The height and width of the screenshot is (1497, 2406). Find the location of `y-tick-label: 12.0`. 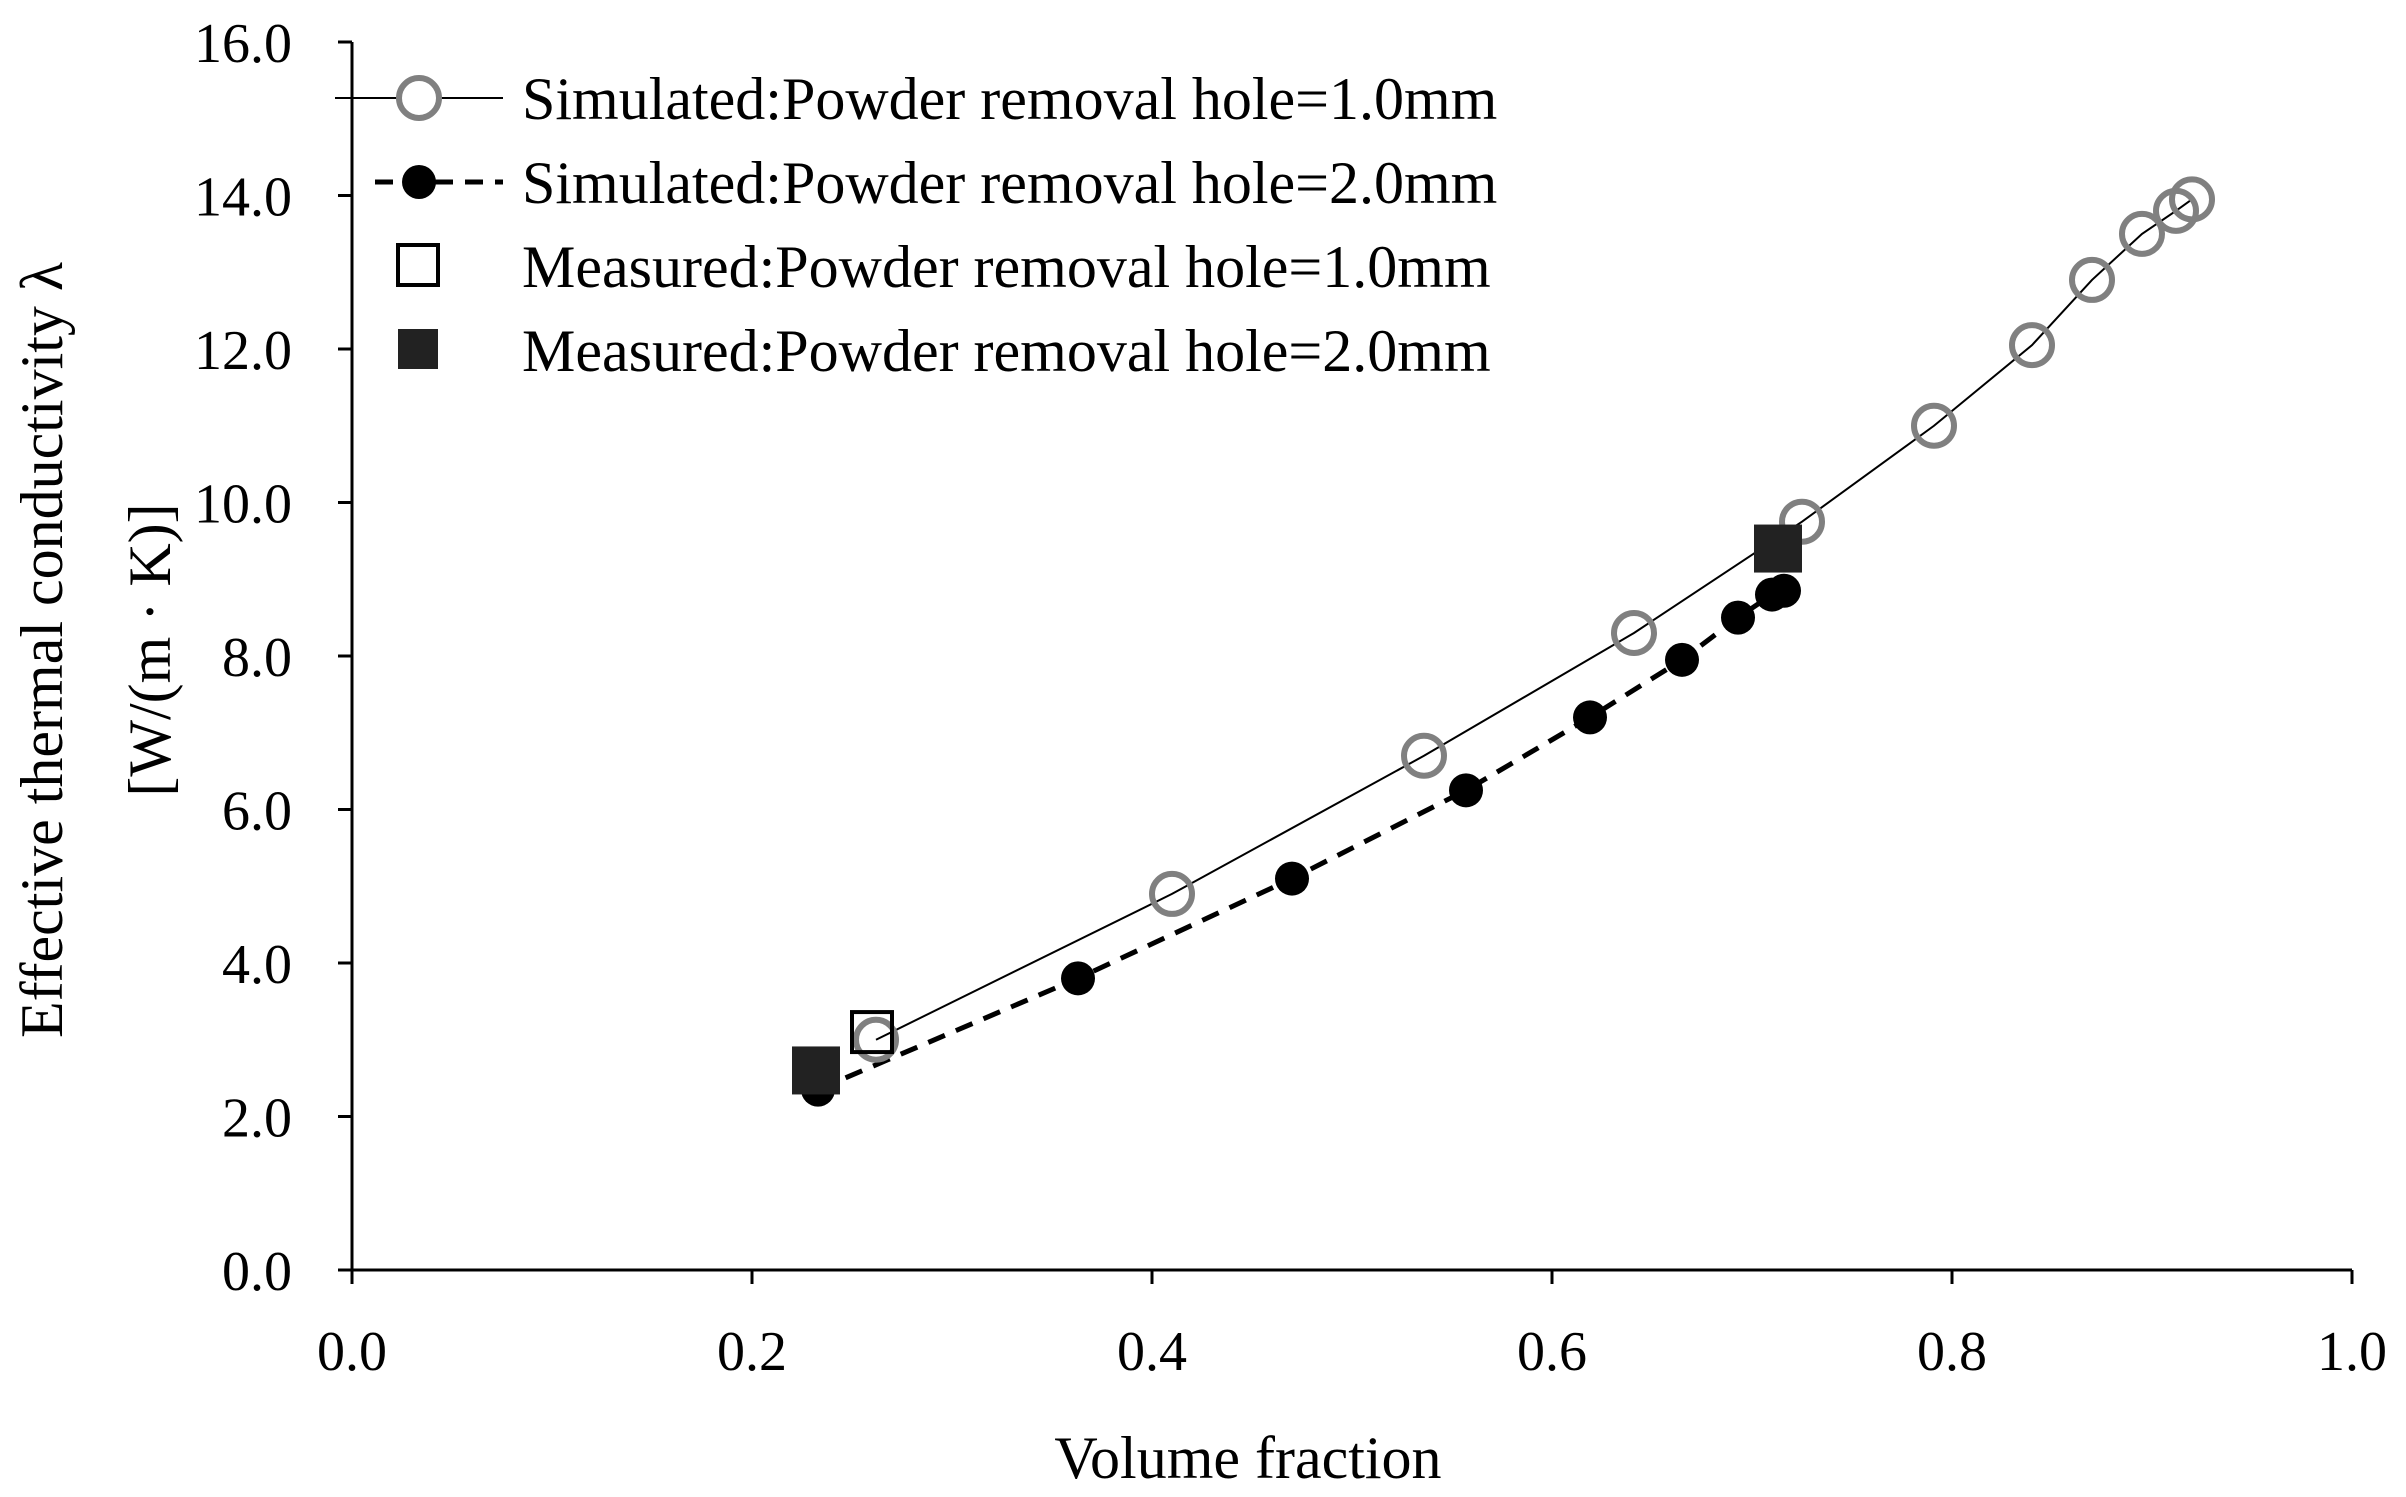

y-tick-label: 12.0 is located at coordinates (243, 351).